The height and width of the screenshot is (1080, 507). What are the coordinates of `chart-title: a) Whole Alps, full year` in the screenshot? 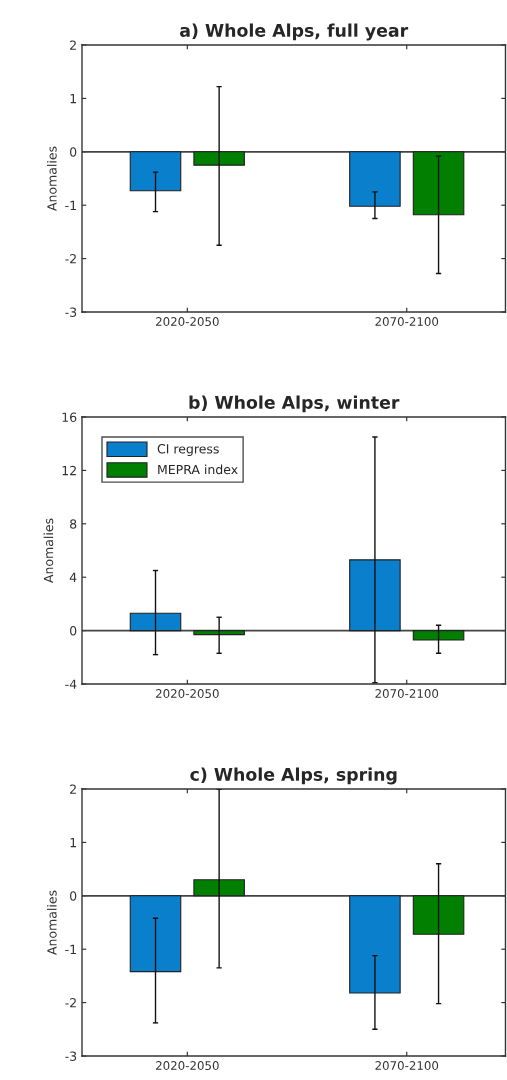 It's located at (294, 32).